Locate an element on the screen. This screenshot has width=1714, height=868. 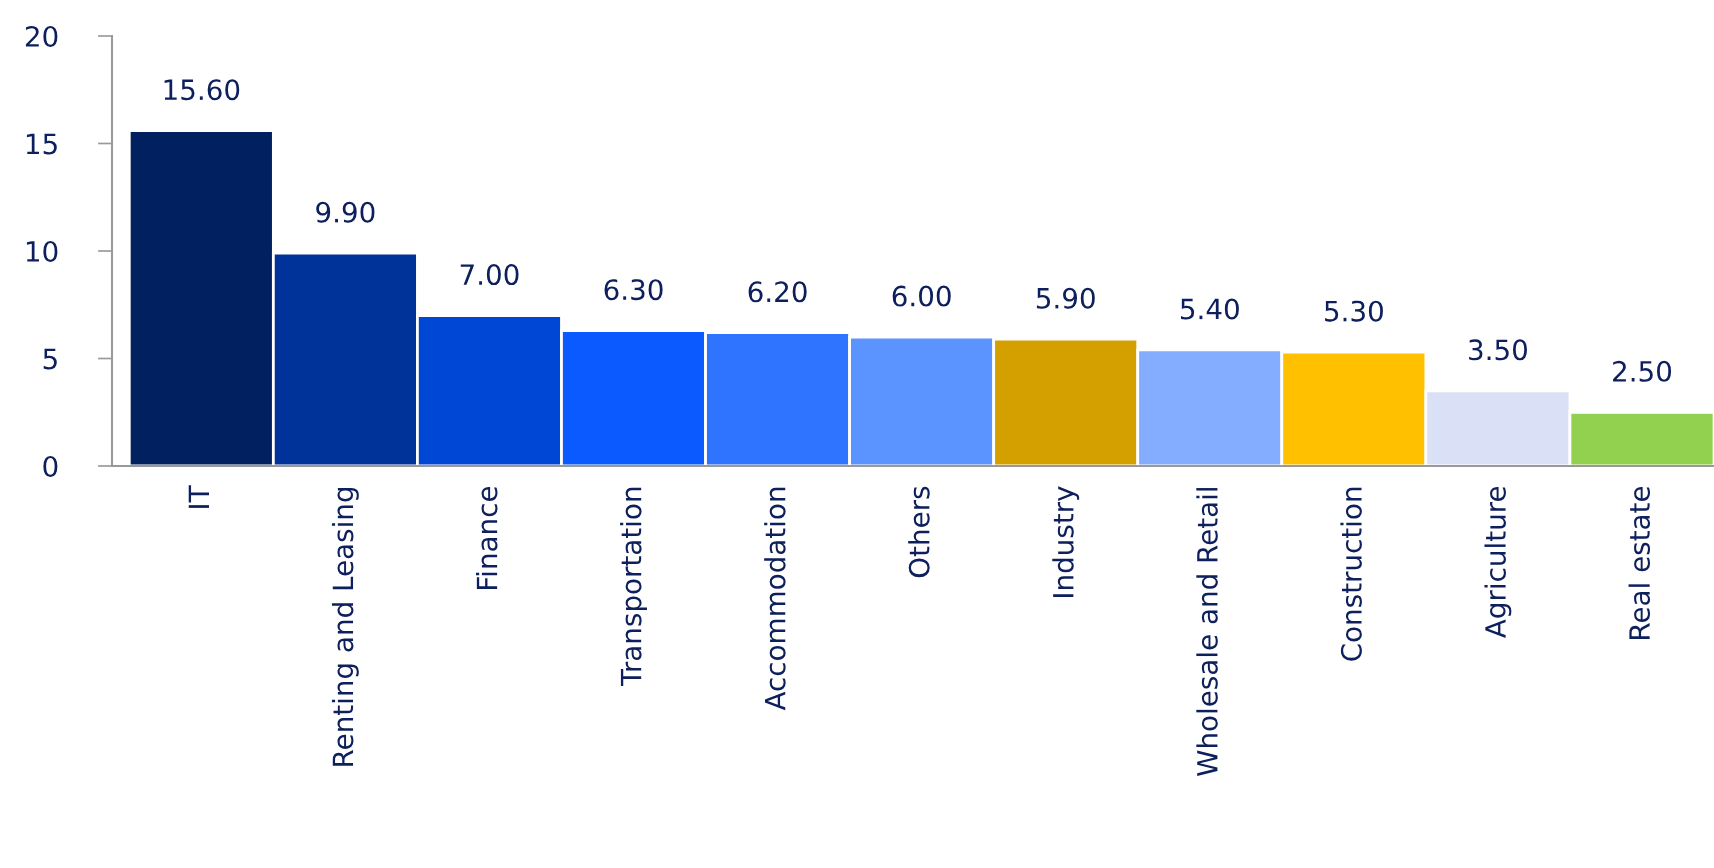
x-tick-label: Finance is located at coordinates (487, 537).